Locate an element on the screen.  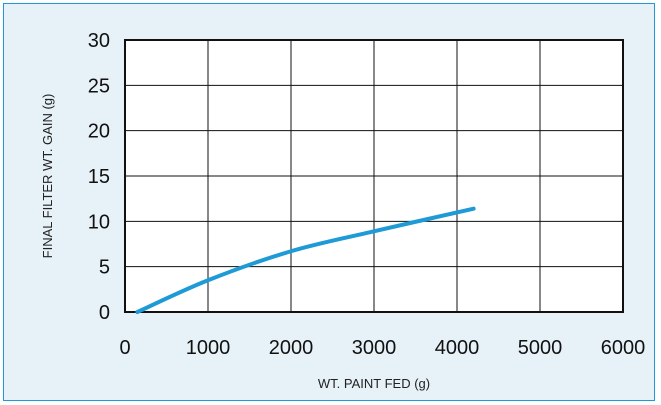
x-tick-label: 3000 is located at coordinates (374, 348).